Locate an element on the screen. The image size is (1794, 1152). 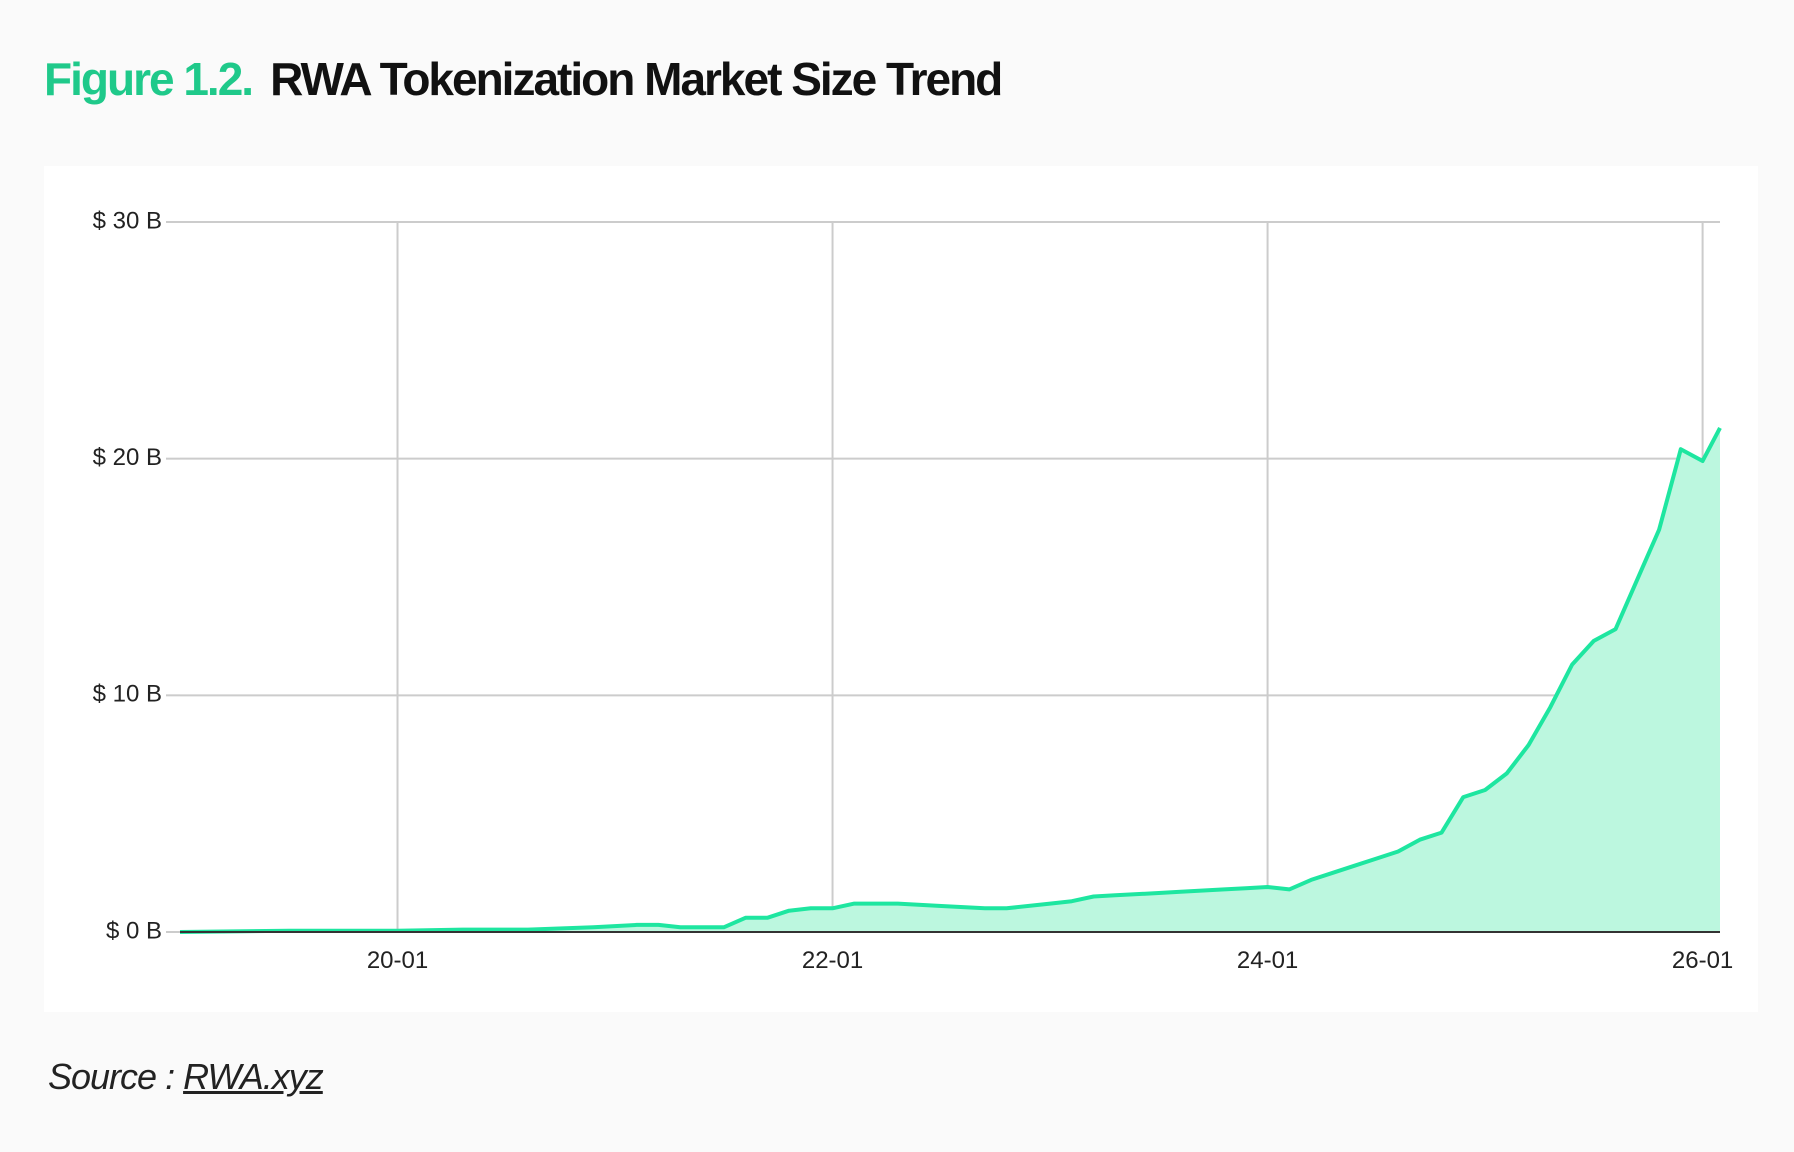
x-tick-label: 20-01 is located at coordinates (397, 960).